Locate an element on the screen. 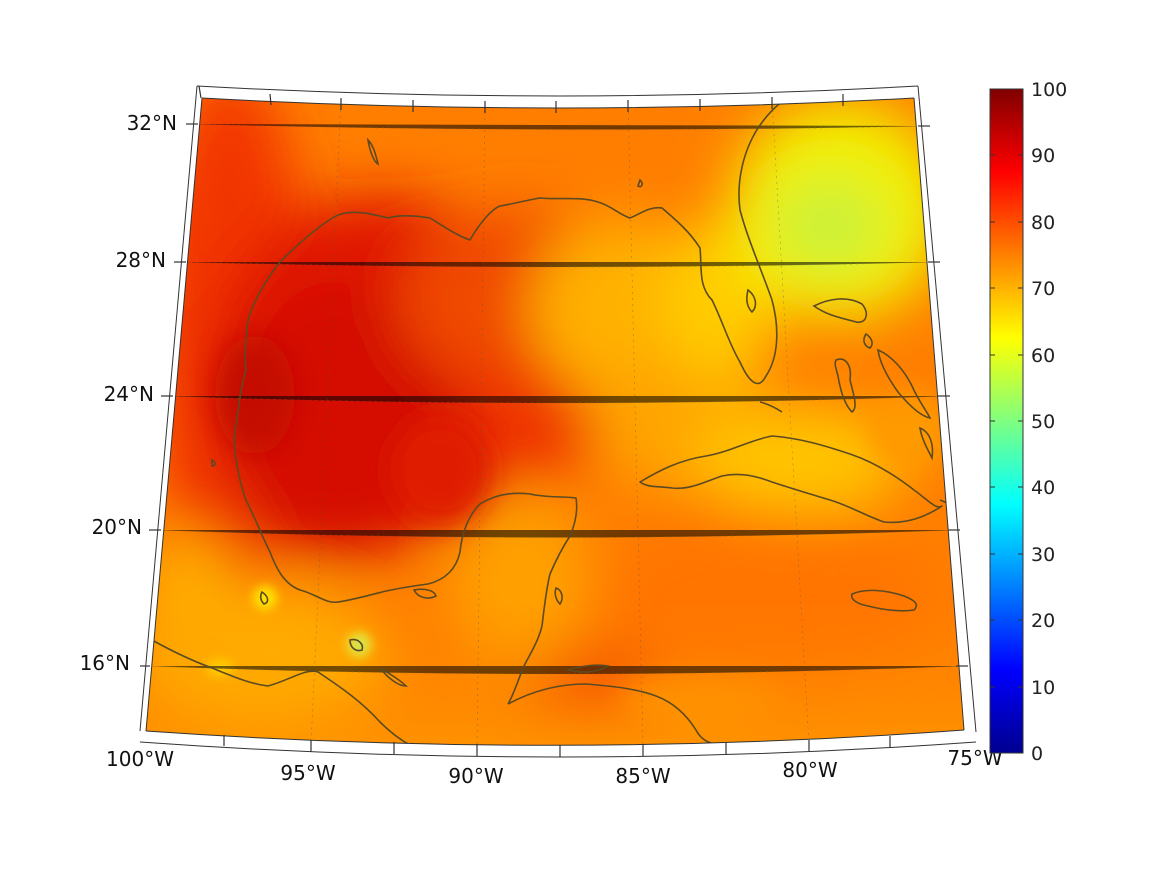  colorbar-label-30: 30 is located at coordinates (1043, 555).